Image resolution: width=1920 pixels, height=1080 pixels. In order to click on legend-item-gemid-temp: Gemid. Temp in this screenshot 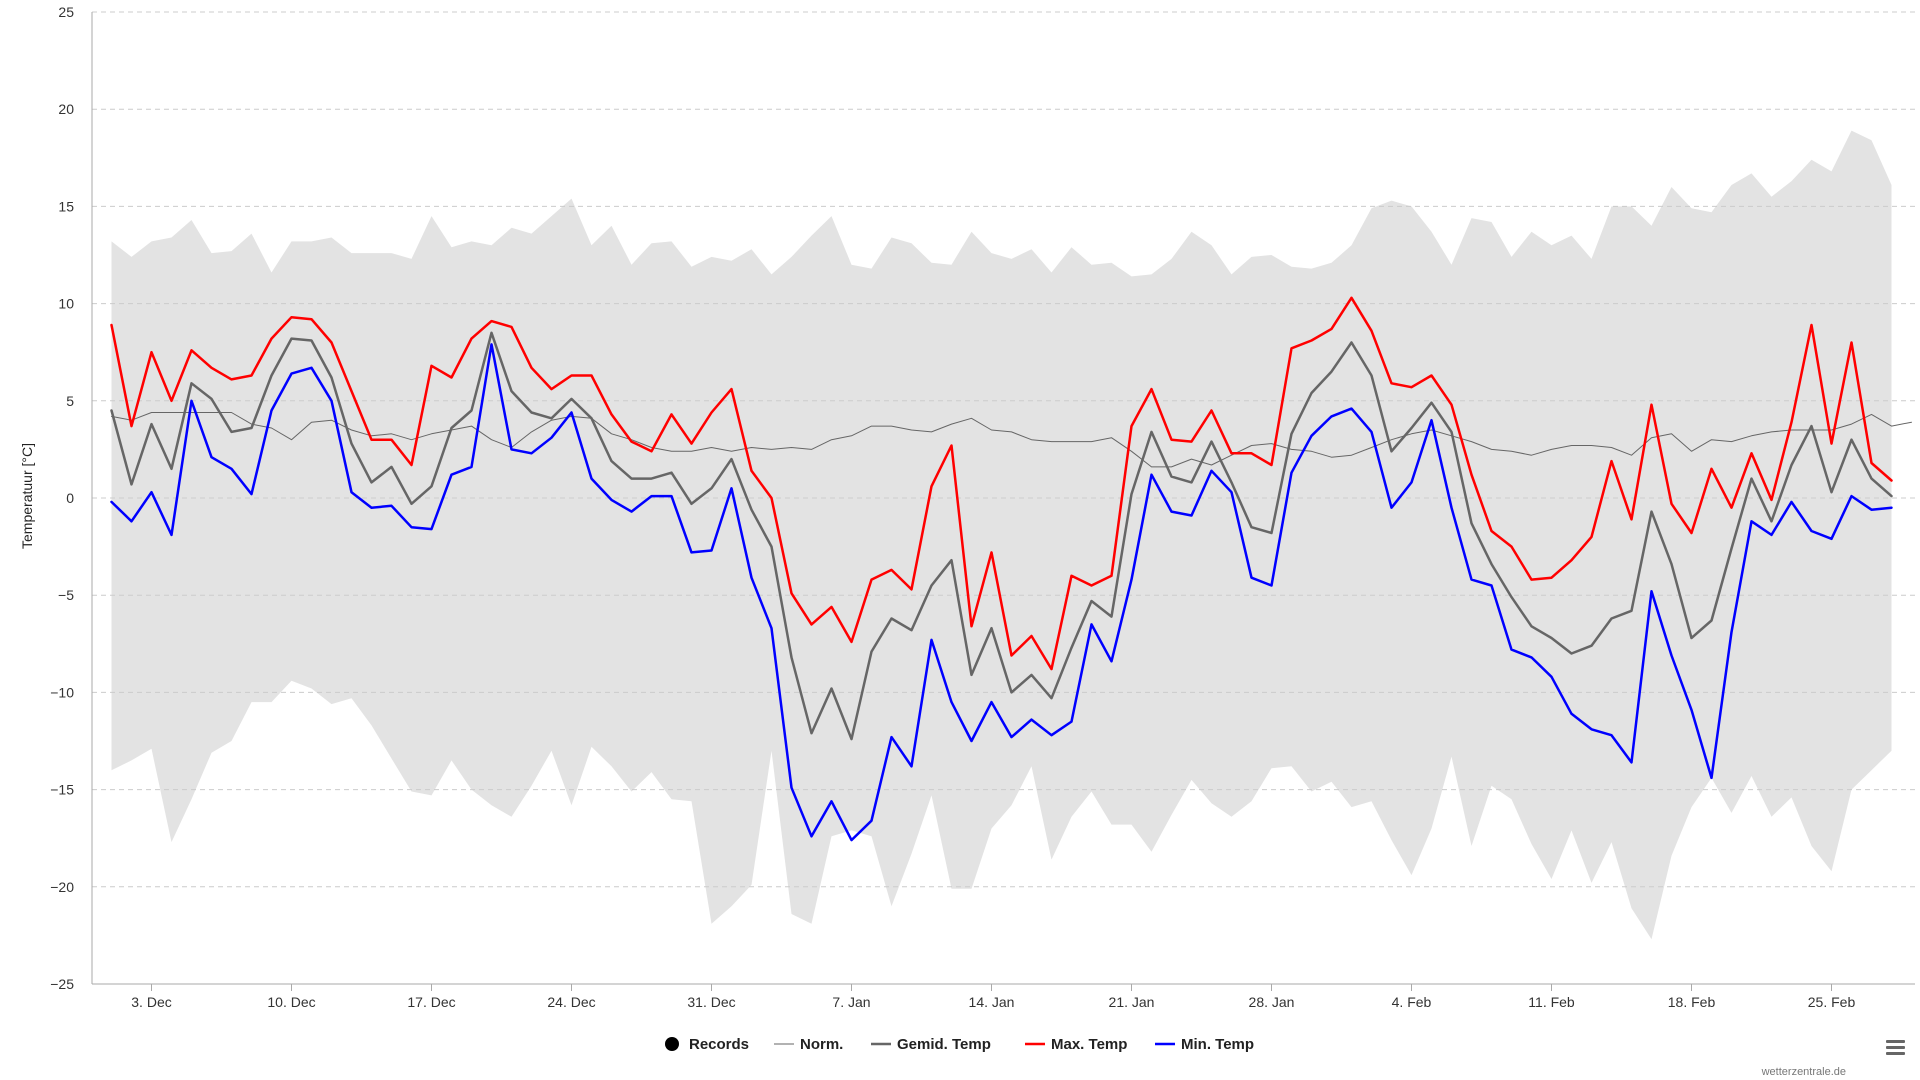, I will do `click(931, 1044)`.